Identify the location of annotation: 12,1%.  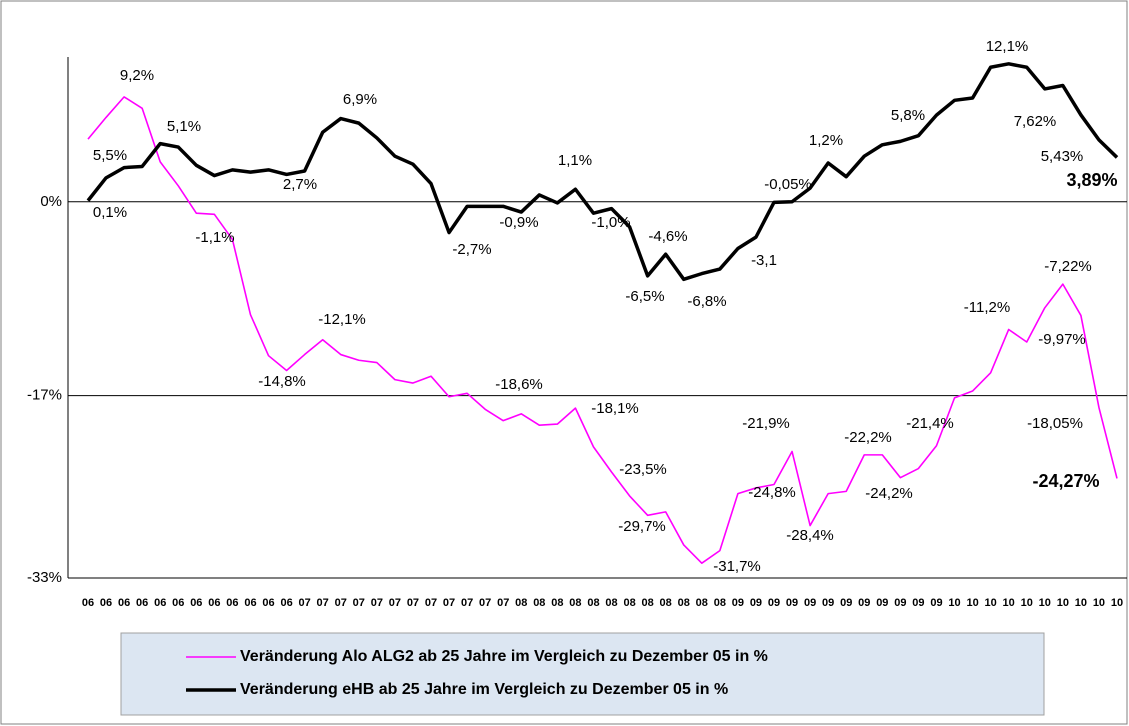
(1007, 46).